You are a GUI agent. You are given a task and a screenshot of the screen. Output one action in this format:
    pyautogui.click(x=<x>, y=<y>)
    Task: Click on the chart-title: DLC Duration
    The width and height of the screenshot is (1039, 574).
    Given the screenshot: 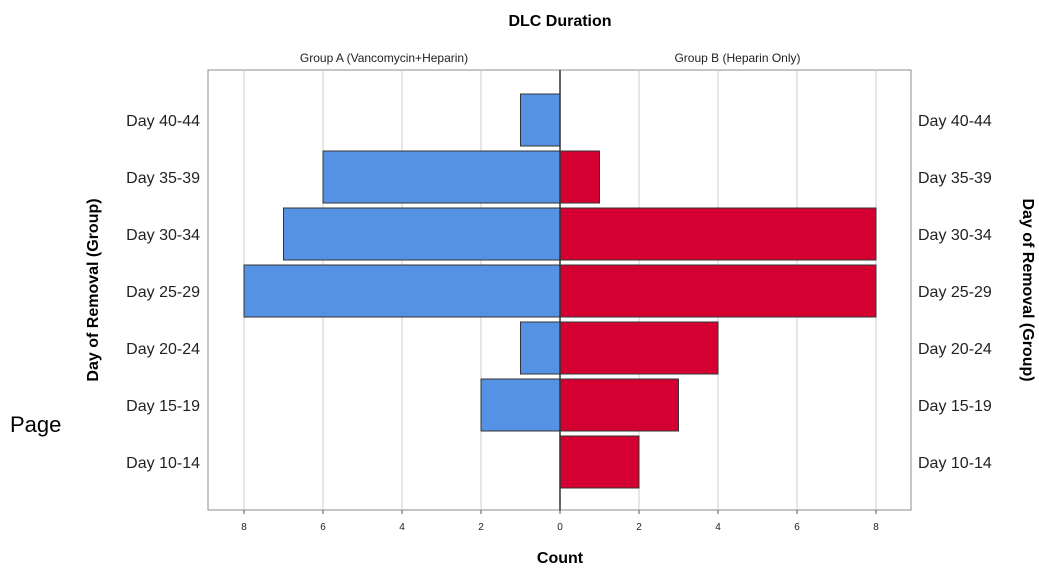 What is the action you would take?
    pyautogui.click(x=559, y=21)
    